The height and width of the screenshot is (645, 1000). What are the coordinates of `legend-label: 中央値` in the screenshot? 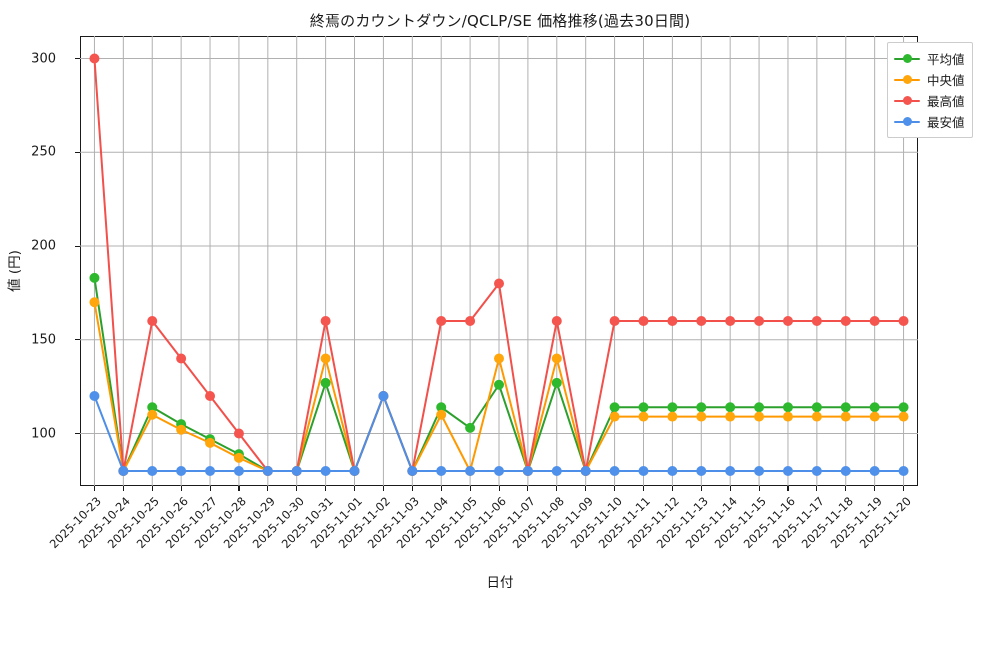 It's located at (946, 80).